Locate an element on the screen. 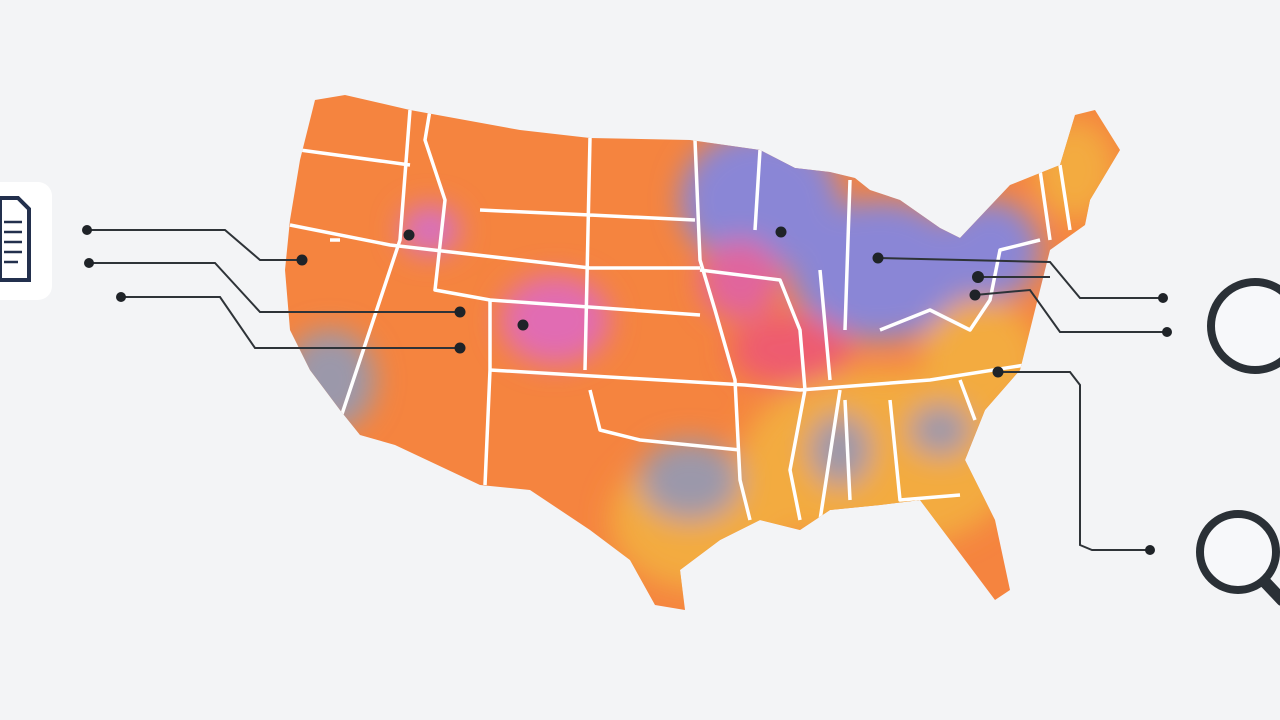  magnifier-icons is located at coordinates (1238, 442).